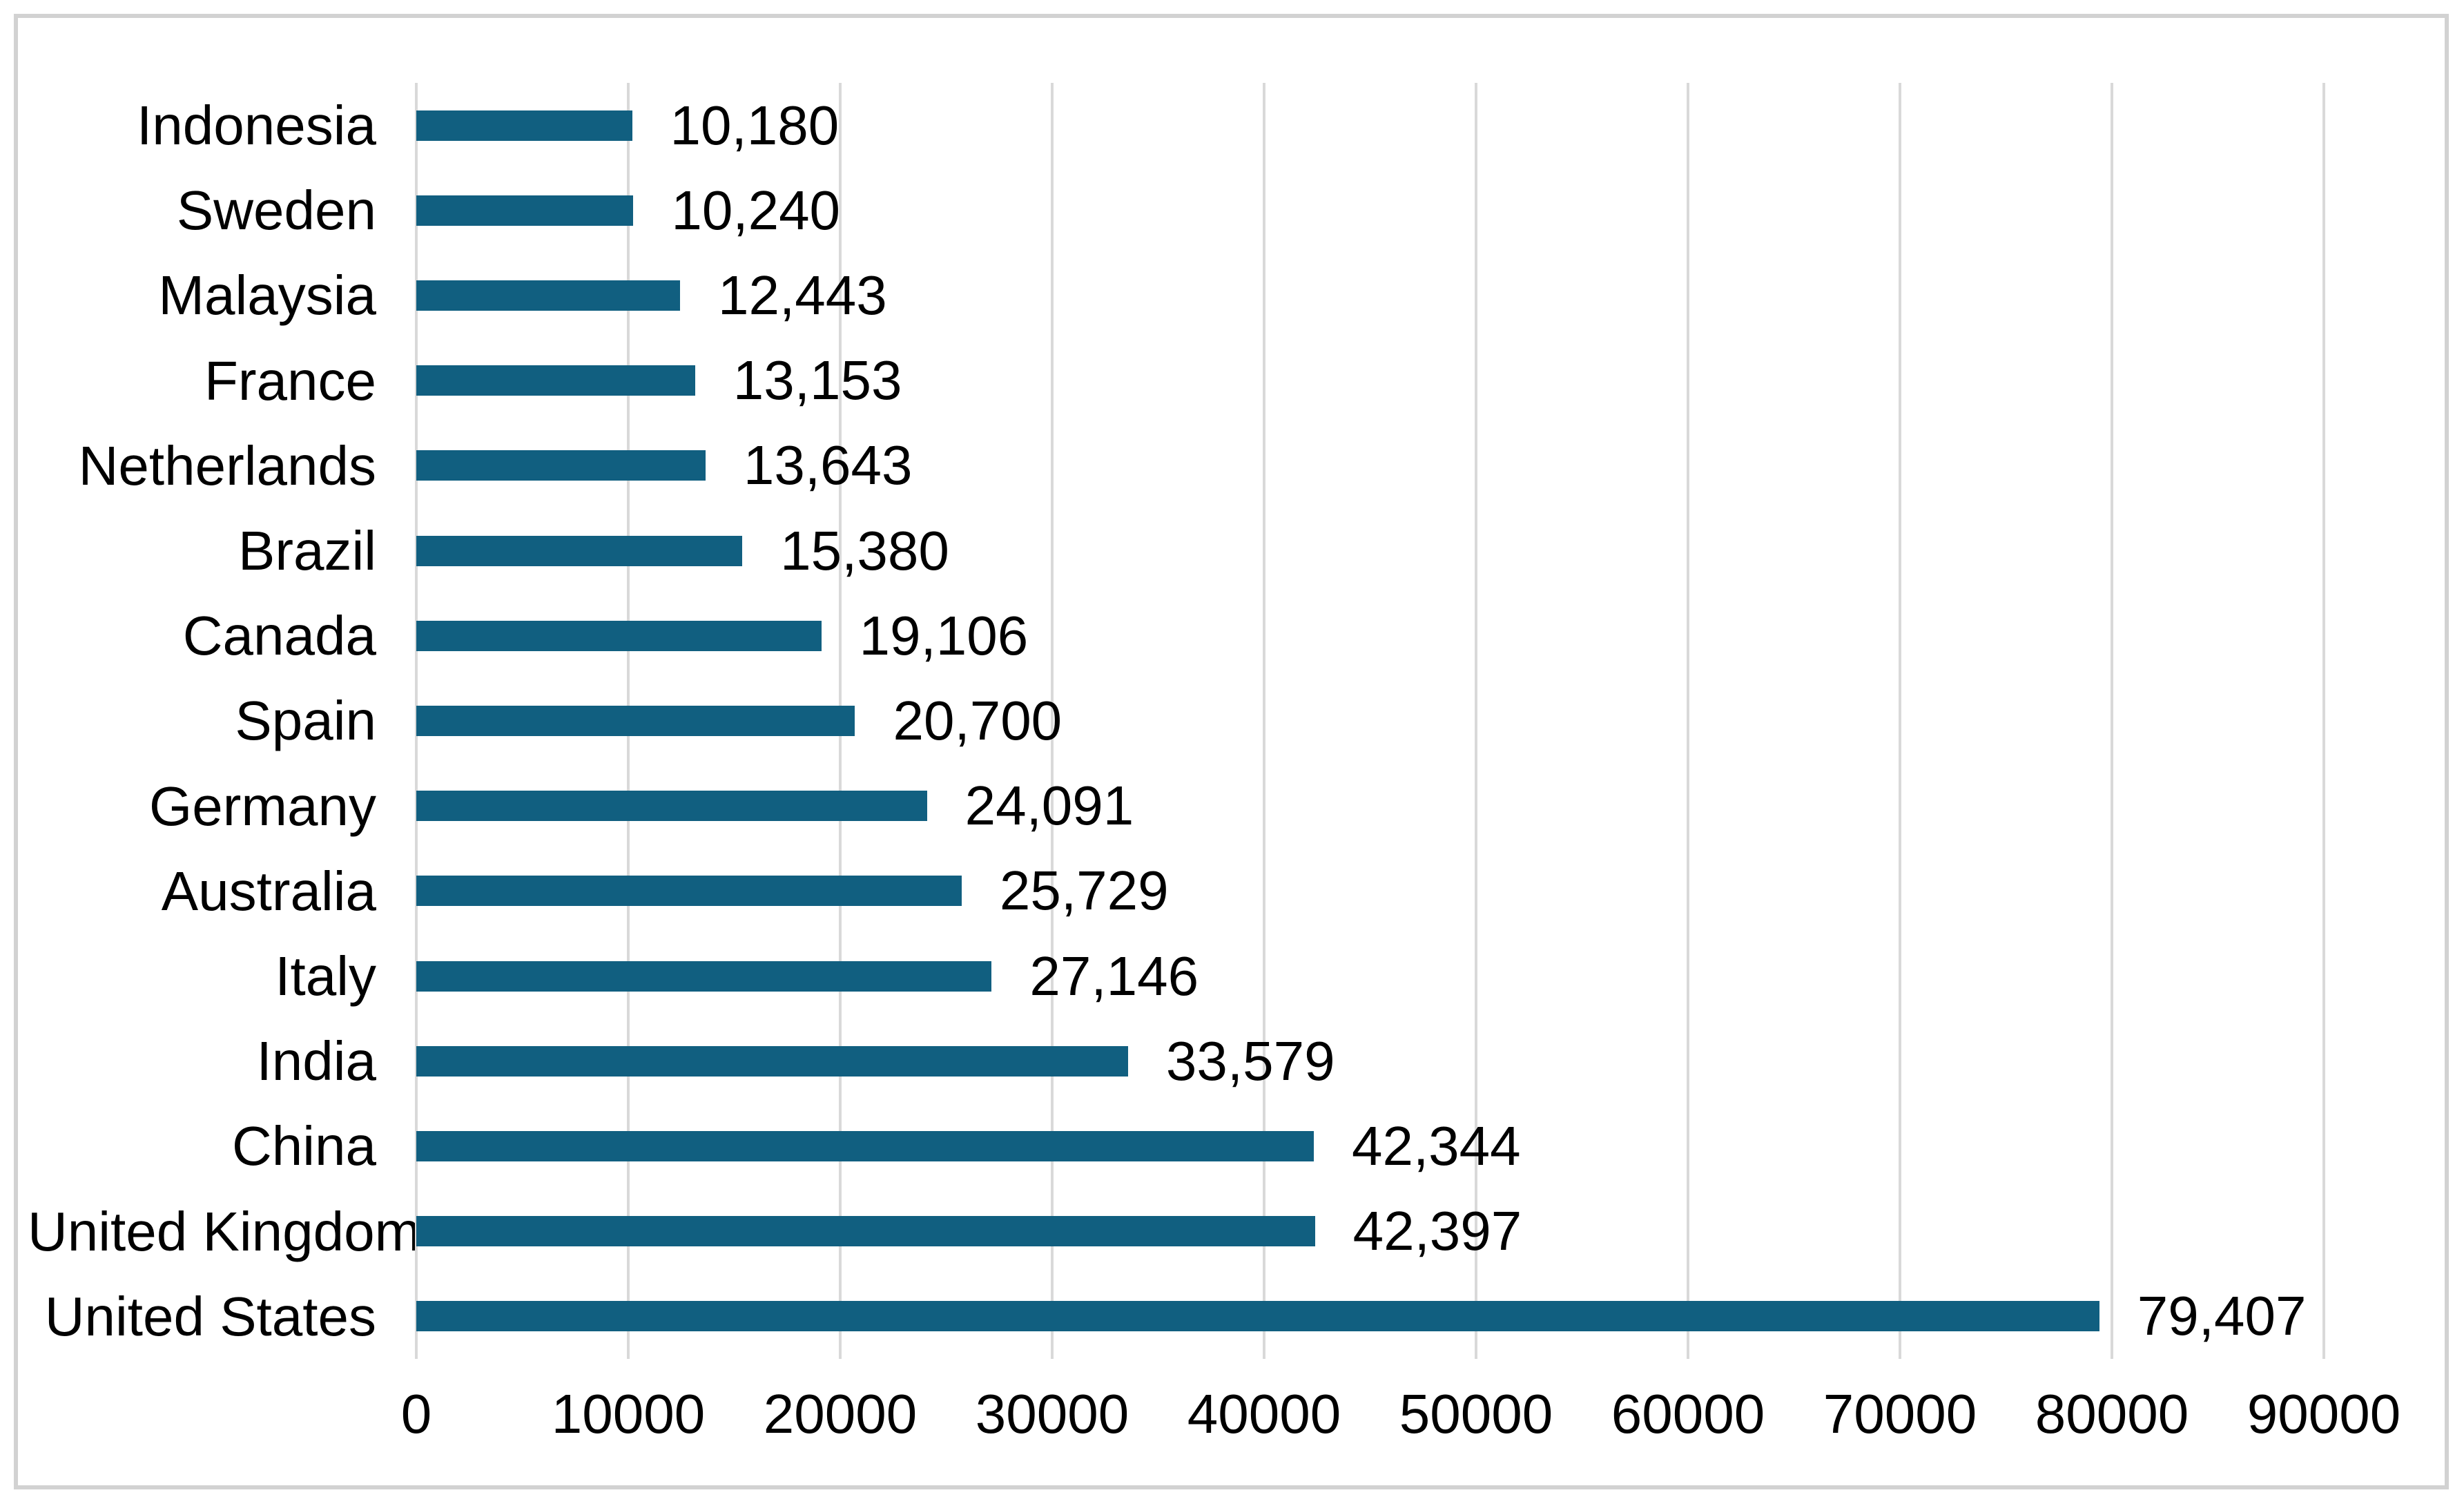 The image size is (2464, 1506). I want to click on x-tick-label-10000: 10000, so click(628, 1414).